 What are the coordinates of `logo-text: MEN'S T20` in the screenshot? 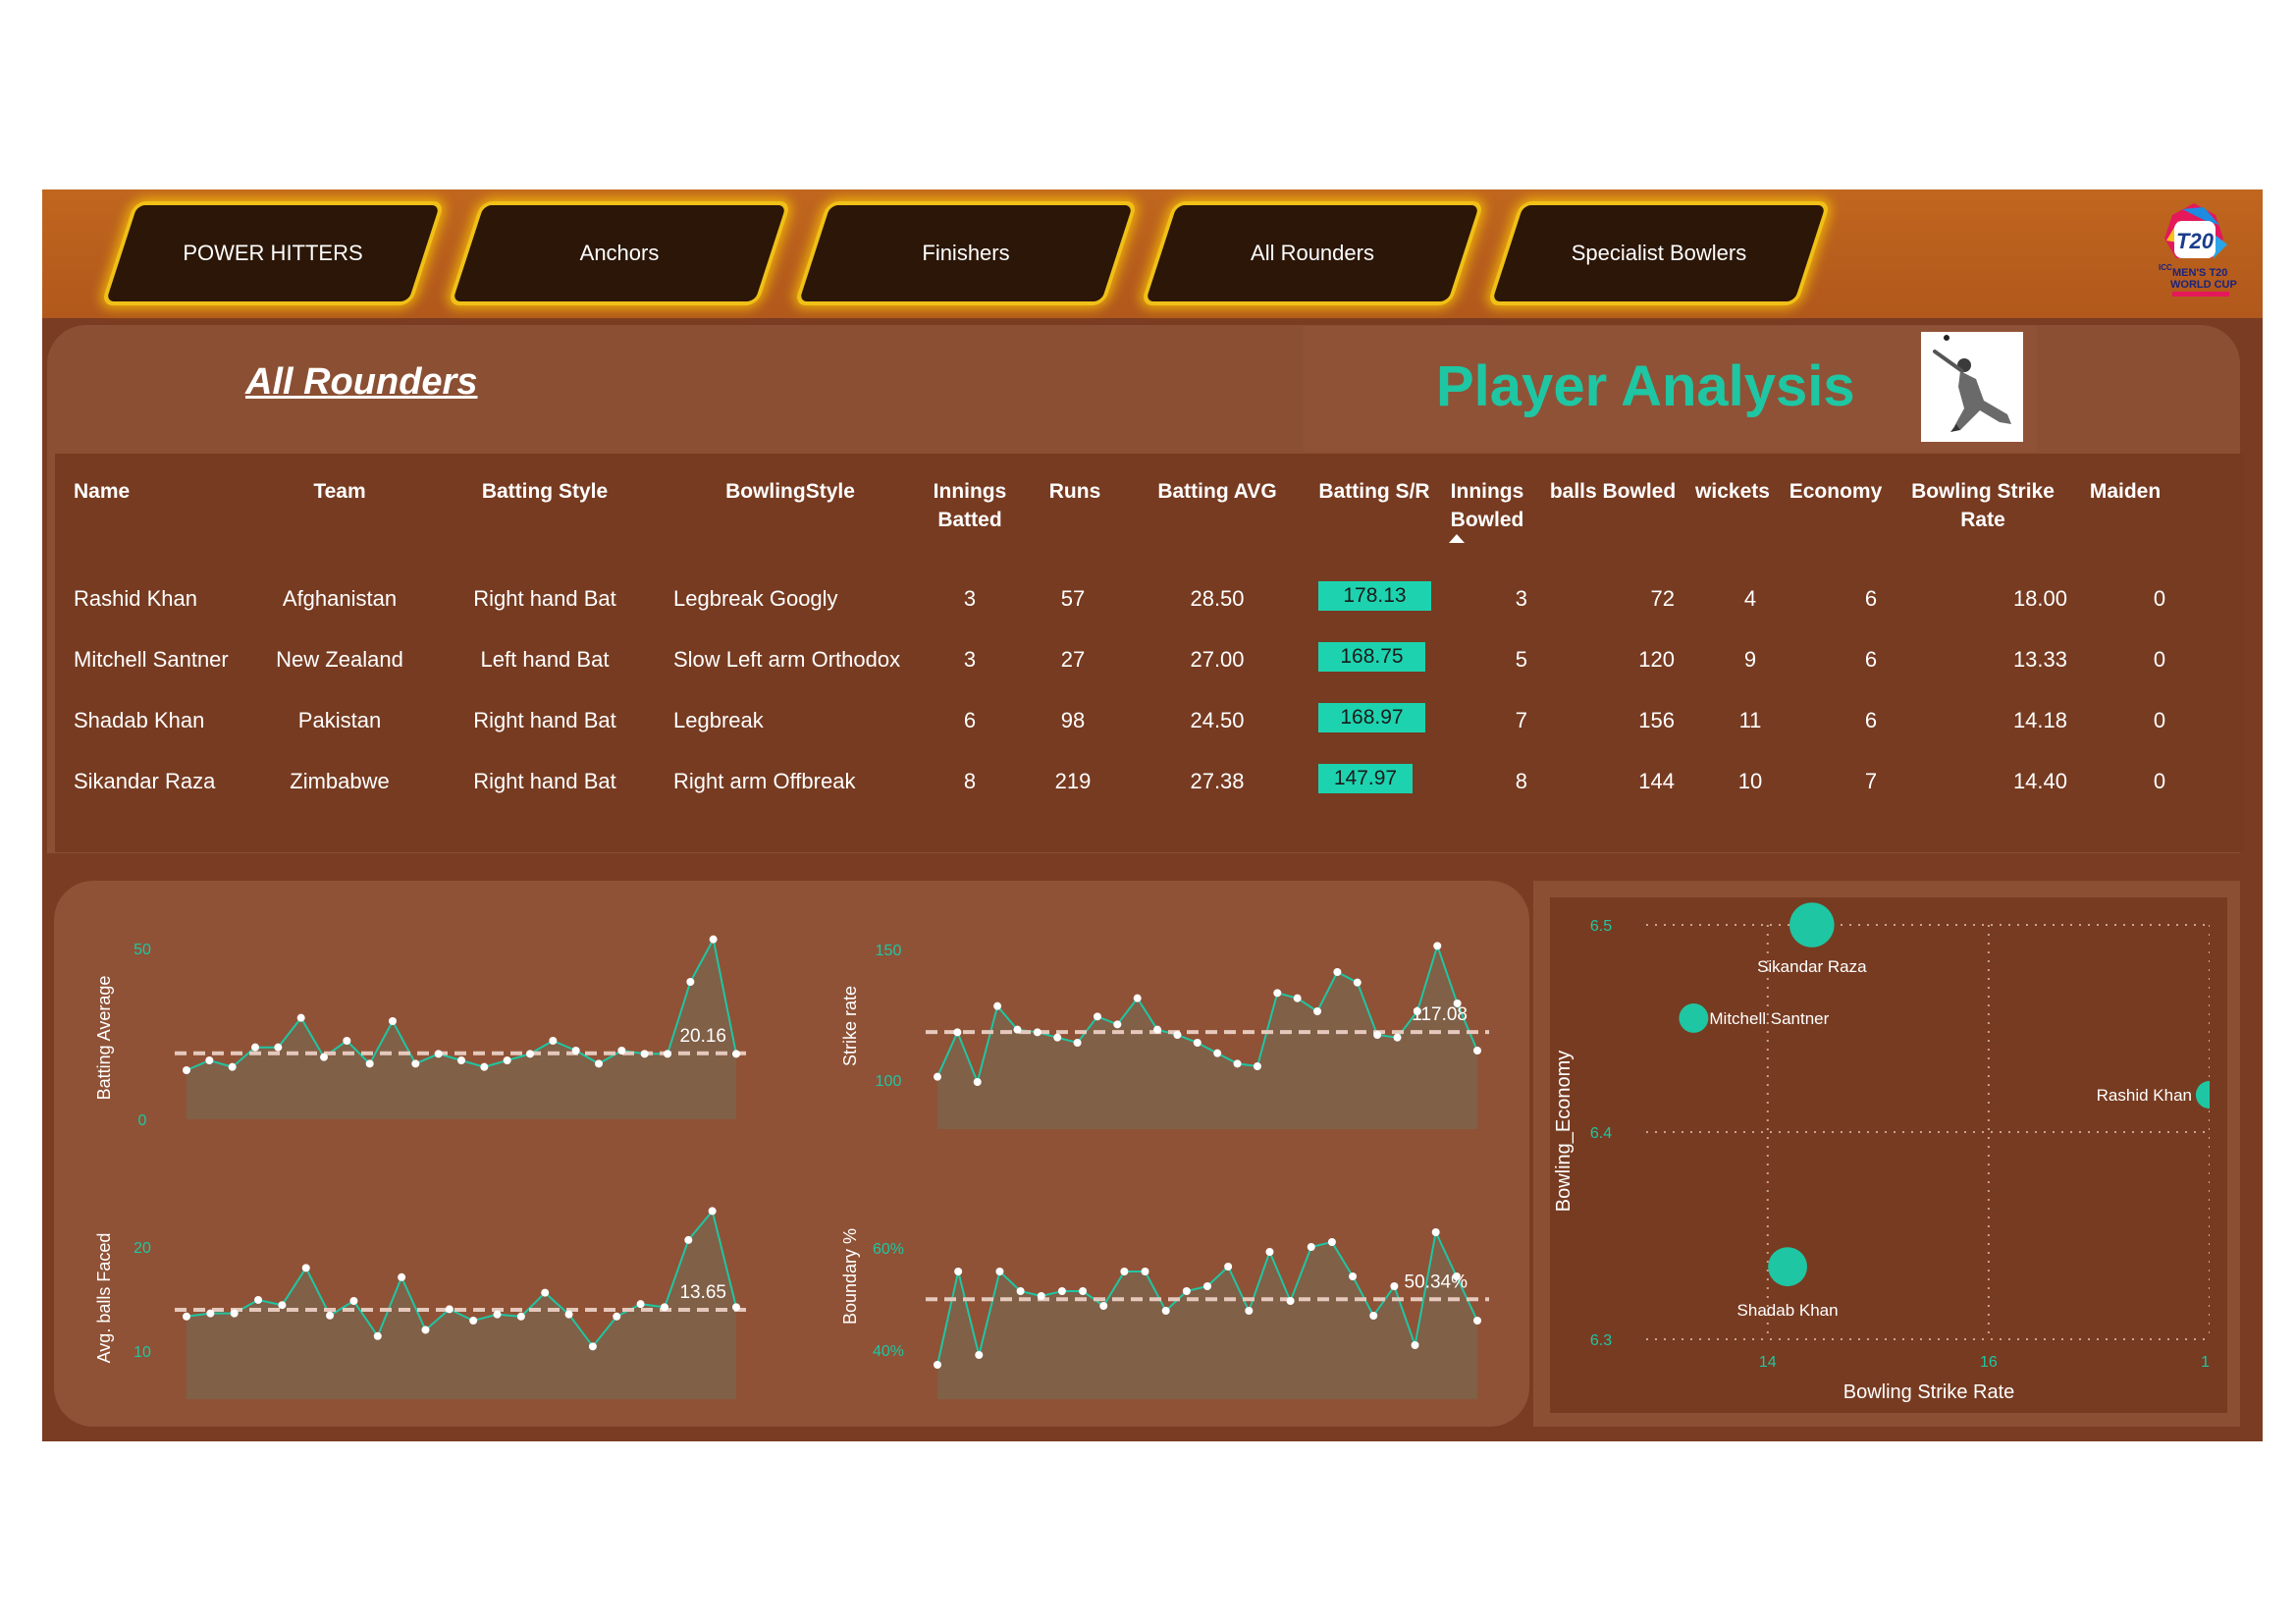 It's located at (2199, 273).